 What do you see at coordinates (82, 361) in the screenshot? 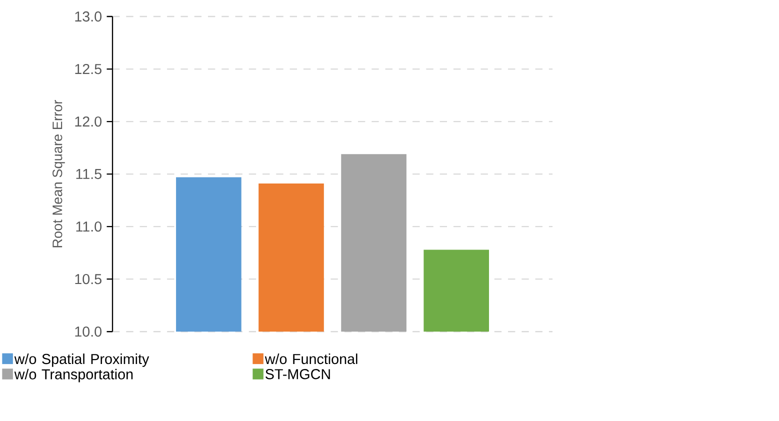
I see `legend-label: w/o Spatial Proximity` at bounding box center [82, 361].